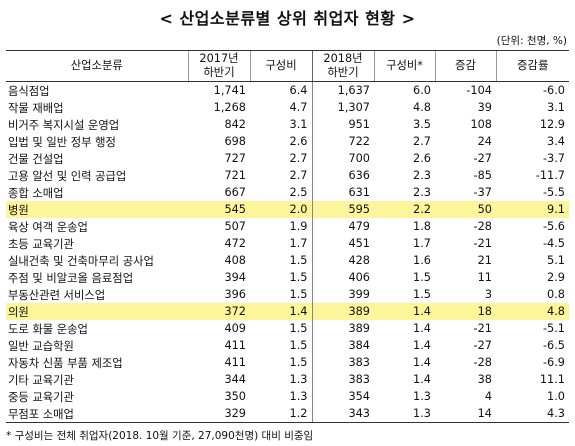  Describe the element at coordinates (422, 243) in the screenshot. I see `cell-s18: 1.7` at that location.